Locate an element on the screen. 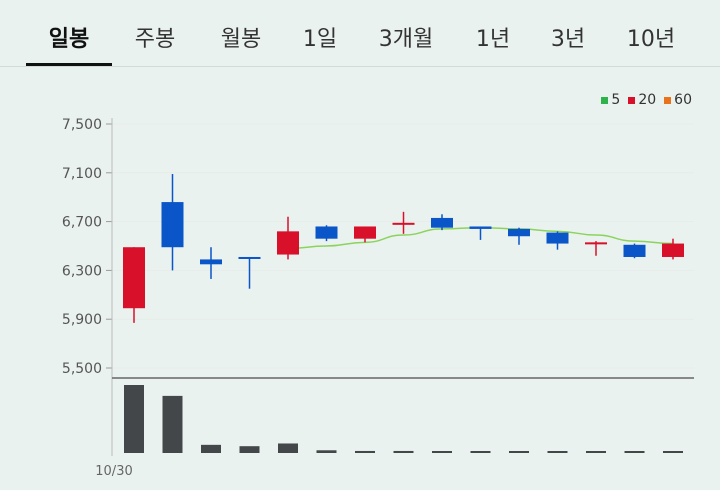 This screenshot has width=720, height=490. legend-swatch-ma5 is located at coordinates (605, 100).